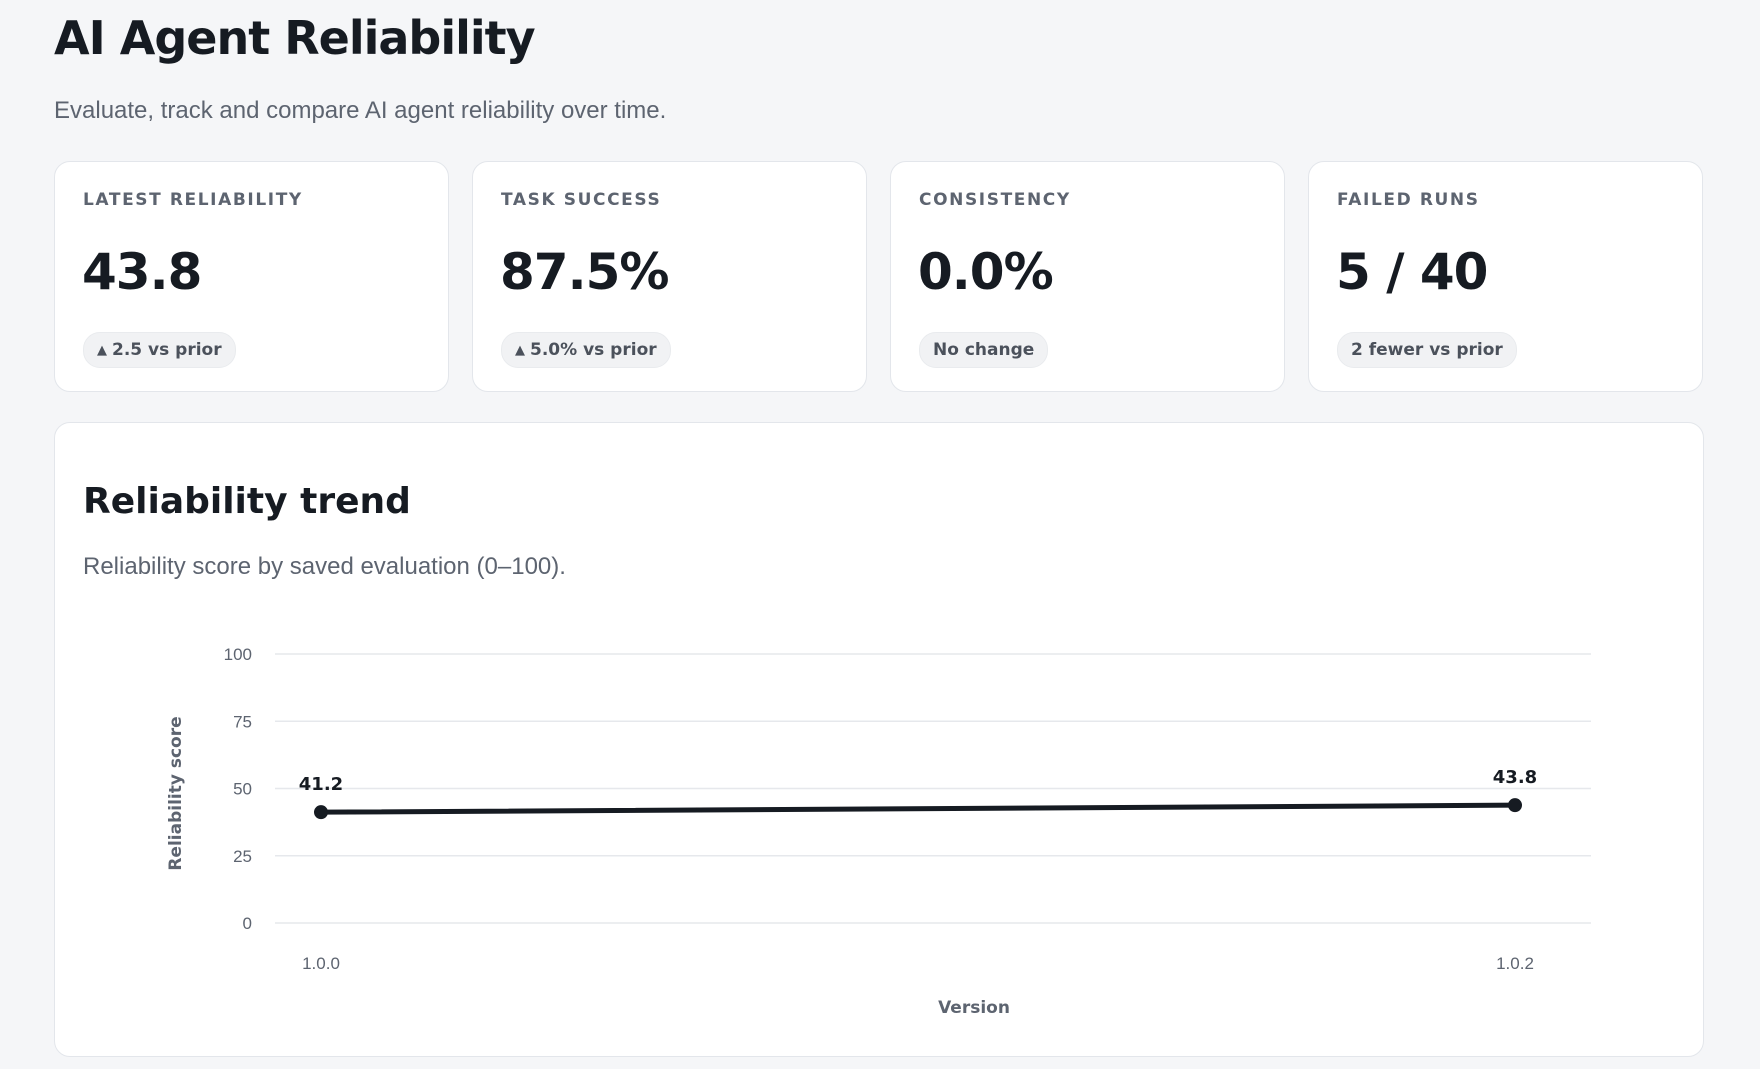 This screenshot has height=1069, width=1760. I want to click on metric-label: TASK SUCCESS, so click(581, 200).